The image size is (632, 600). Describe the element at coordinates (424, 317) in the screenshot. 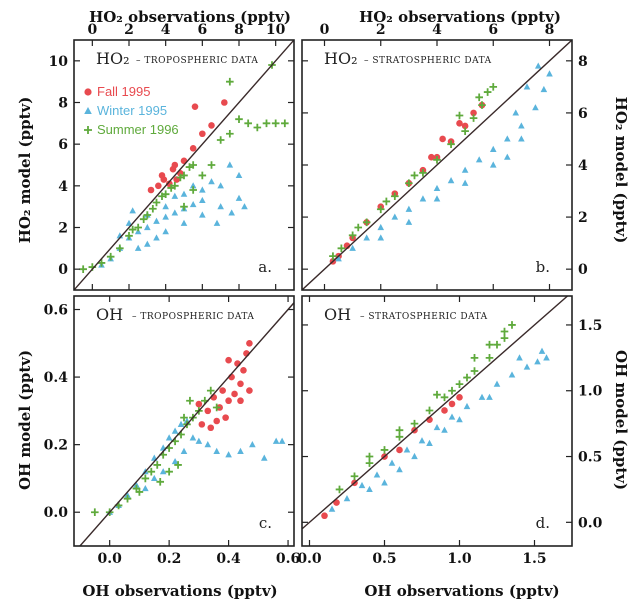

I see `panel-subtitle: – STRATOSPHERIC DATA` at that location.